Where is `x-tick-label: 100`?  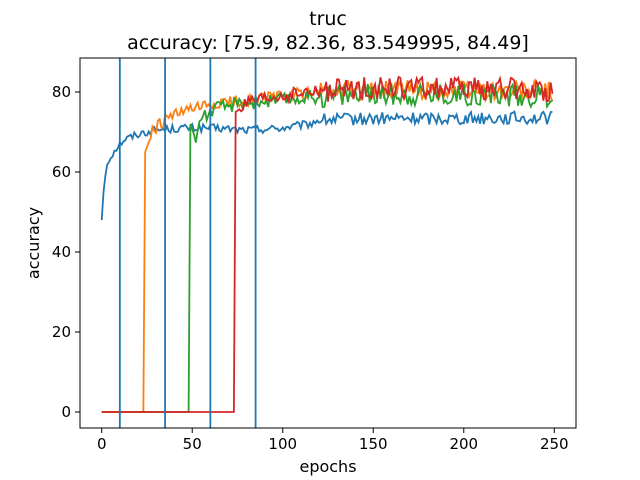 x-tick-label: 100 is located at coordinates (282, 444).